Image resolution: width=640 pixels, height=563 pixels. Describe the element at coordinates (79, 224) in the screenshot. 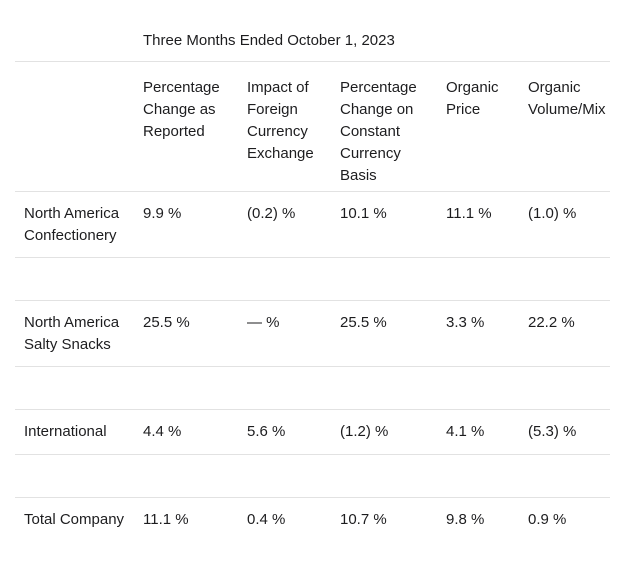

I see `row-label: North America Confectionery` at that location.